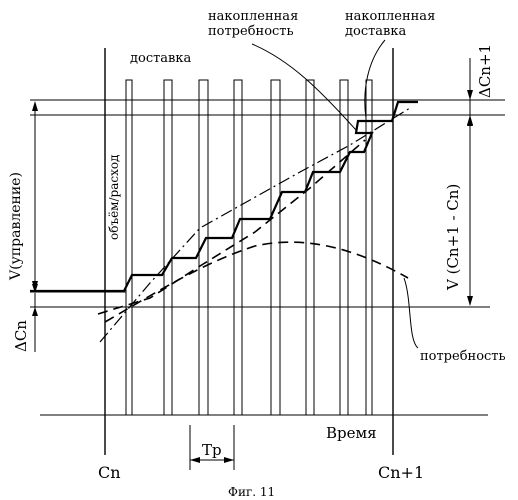 This screenshot has height=500, width=518. What do you see at coordinates (463, 356) in the screenshot?
I see `demand-label: потребность` at bounding box center [463, 356].